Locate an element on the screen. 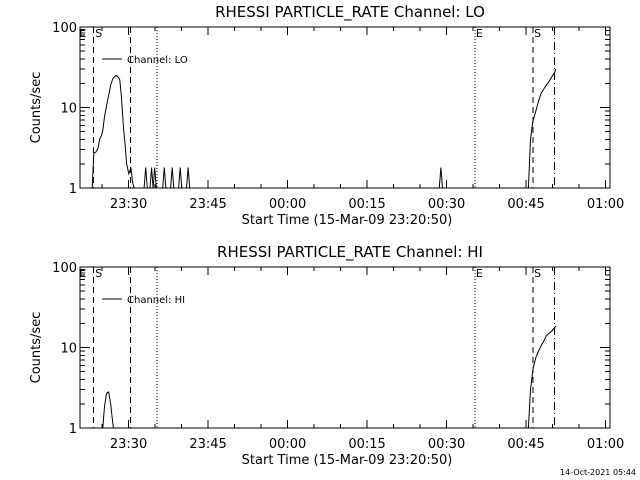 The width and height of the screenshot is (640, 480). legend-label: Channel: HI is located at coordinates (156, 300).